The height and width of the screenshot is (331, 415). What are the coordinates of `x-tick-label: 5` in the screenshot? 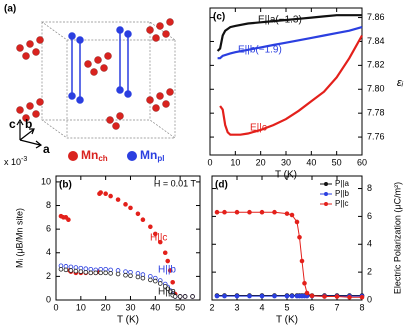 It's located at (286, 307).